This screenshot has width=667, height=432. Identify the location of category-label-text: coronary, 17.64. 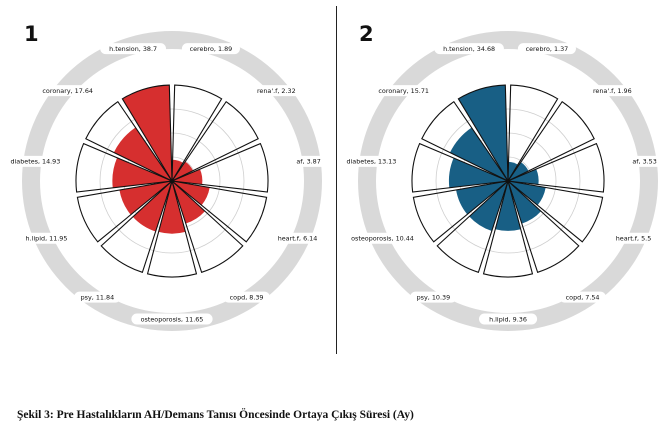
(67, 91).